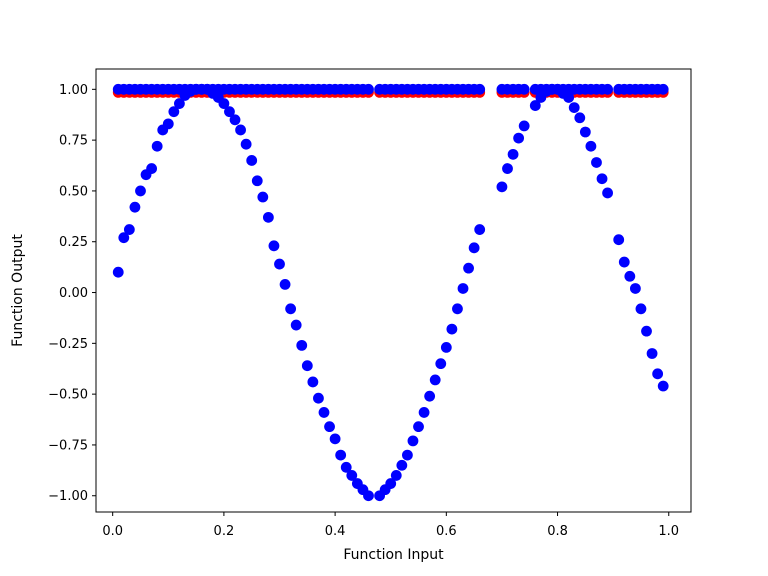 The height and width of the screenshot is (576, 768). Describe the element at coordinates (73, 191) in the screenshot. I see `y-tick-label: 0.50` at that location.